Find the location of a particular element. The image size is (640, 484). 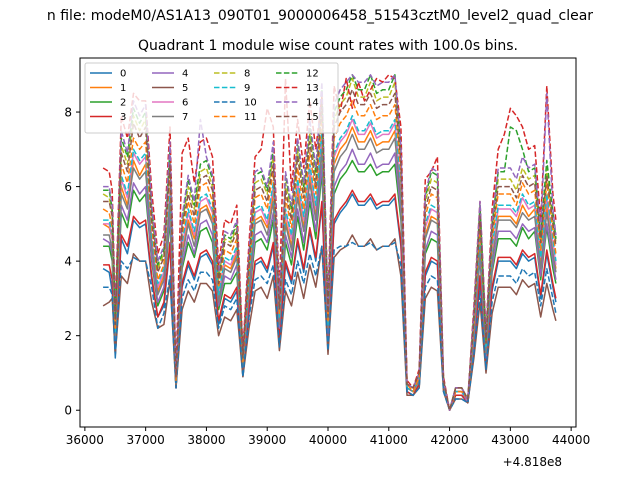

legend-label-14: 14 is located at coordinates (312, 103).